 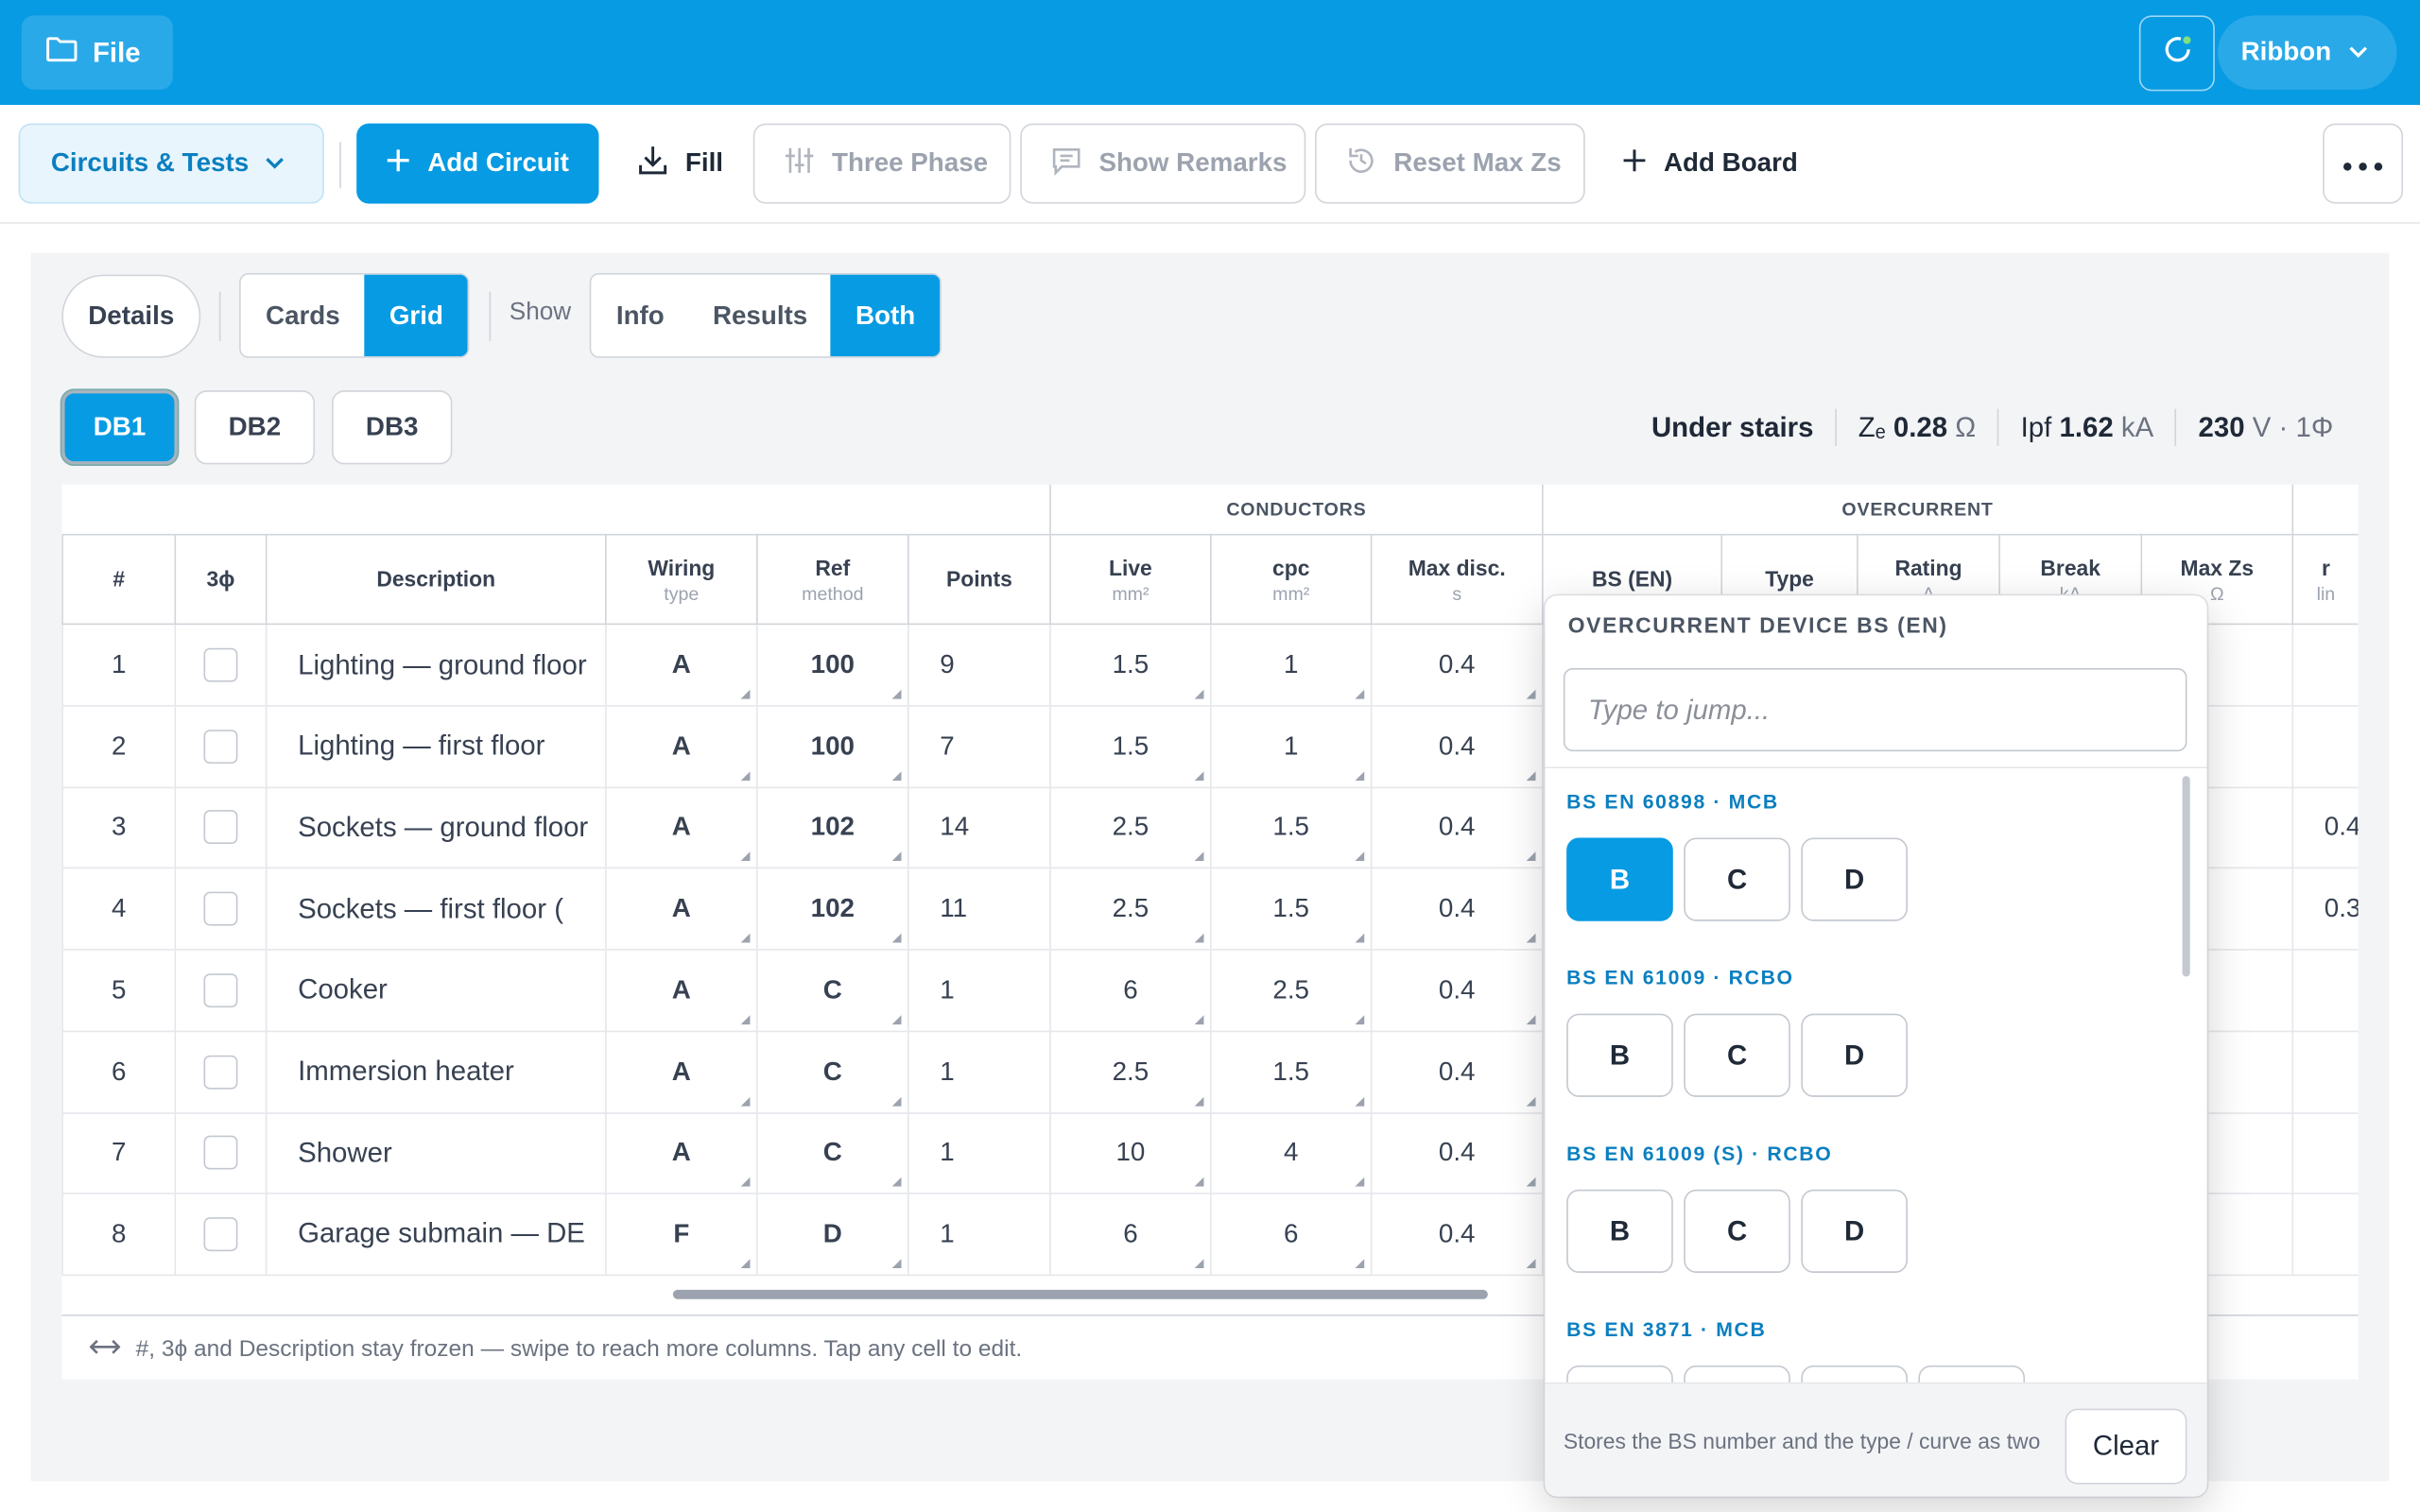 I want to click on cell-cpc: 2.5, so click(x=1290, y=990).